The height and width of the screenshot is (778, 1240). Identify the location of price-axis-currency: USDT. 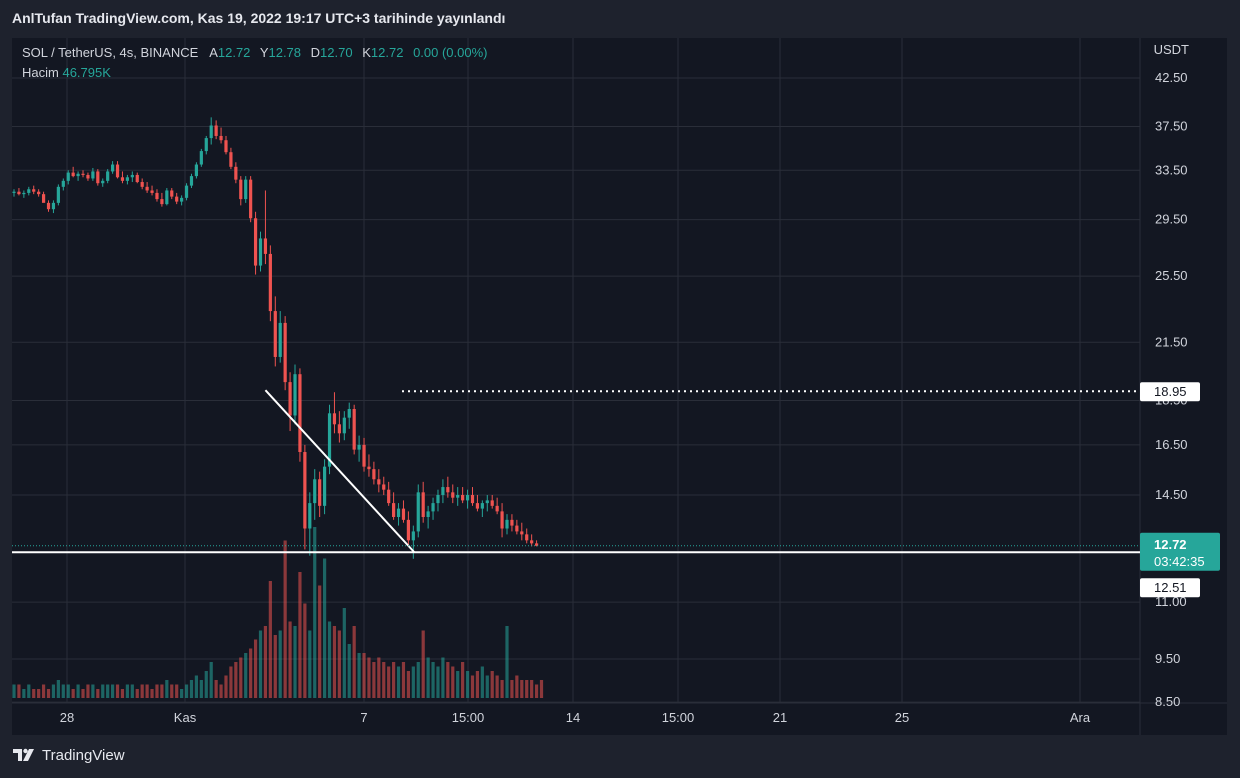
(1171, 49).